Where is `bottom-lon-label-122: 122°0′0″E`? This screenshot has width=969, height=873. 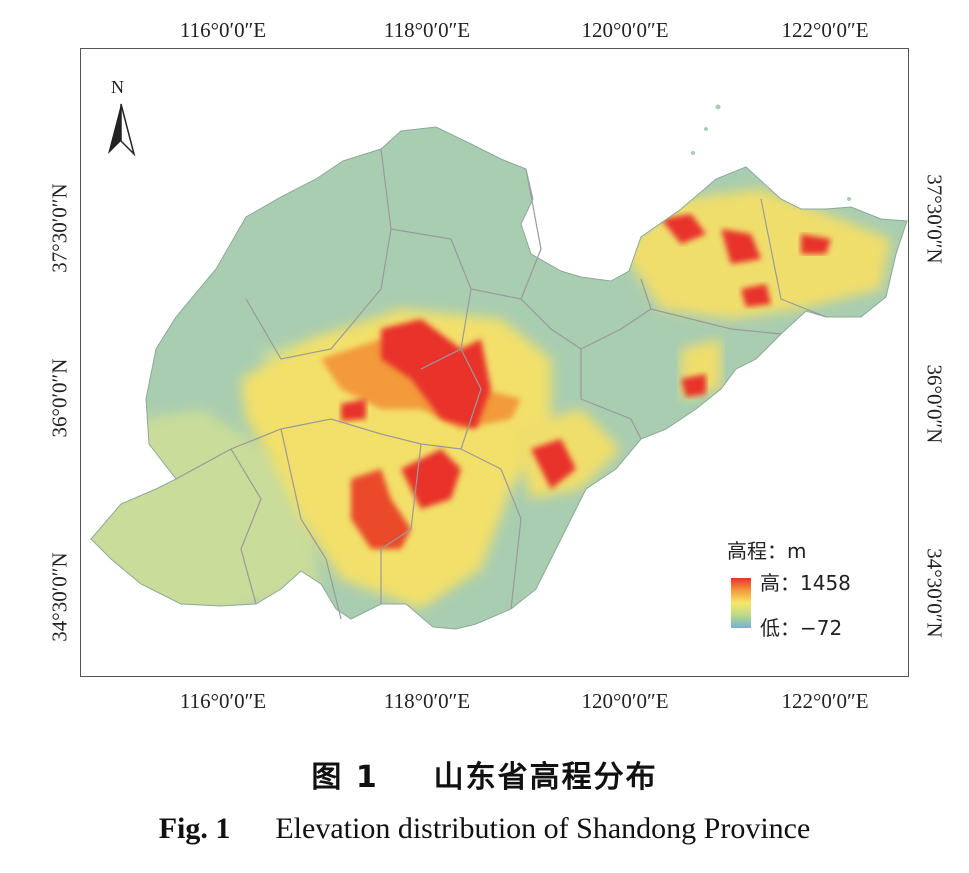 bottom-lon-label-122: 122°0′0″E is located at coordinates (825, 701).